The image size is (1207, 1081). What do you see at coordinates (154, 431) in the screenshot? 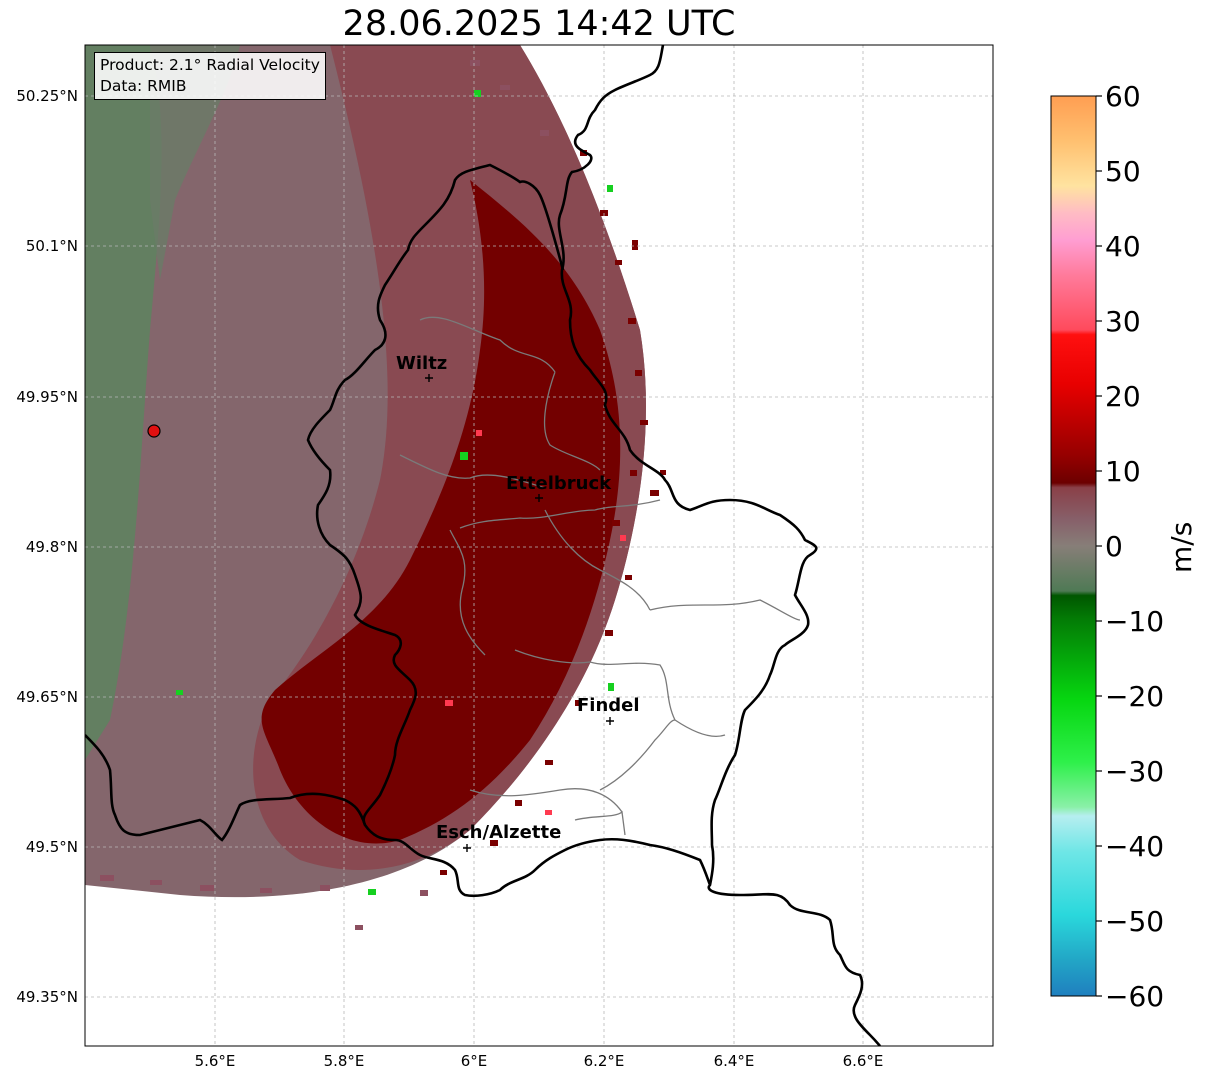
I see `radar-site-marker` at bounding box center [154, 431].